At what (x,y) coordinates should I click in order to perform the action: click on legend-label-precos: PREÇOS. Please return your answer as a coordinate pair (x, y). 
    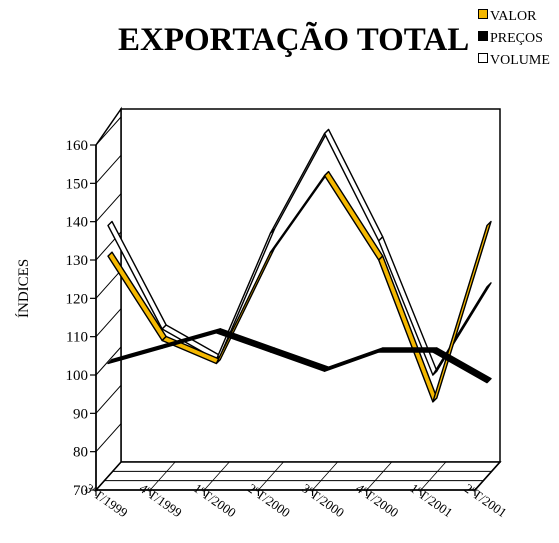
    Looking at the image, I should click on (516, 38).